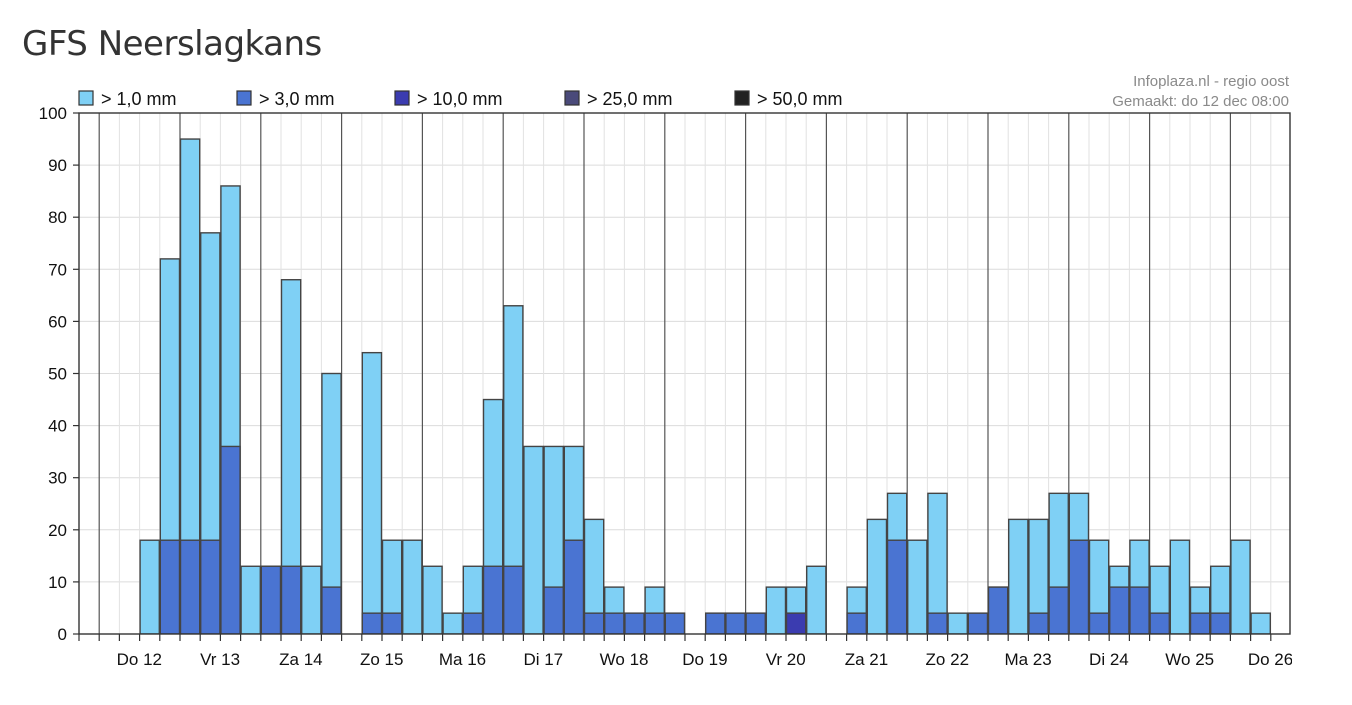 The image size is (1352, 705). Describe the element at coordinates (57, 217) in the screenshot. I see `y-tick-label: 80` at that location.